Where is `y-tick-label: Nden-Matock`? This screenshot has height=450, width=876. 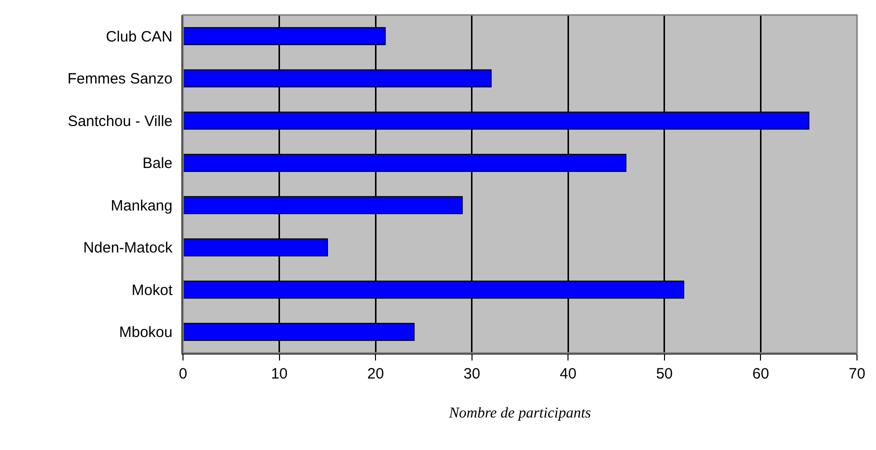 y-tick-label: Nden-Matock is located at coordinates (128, 248).